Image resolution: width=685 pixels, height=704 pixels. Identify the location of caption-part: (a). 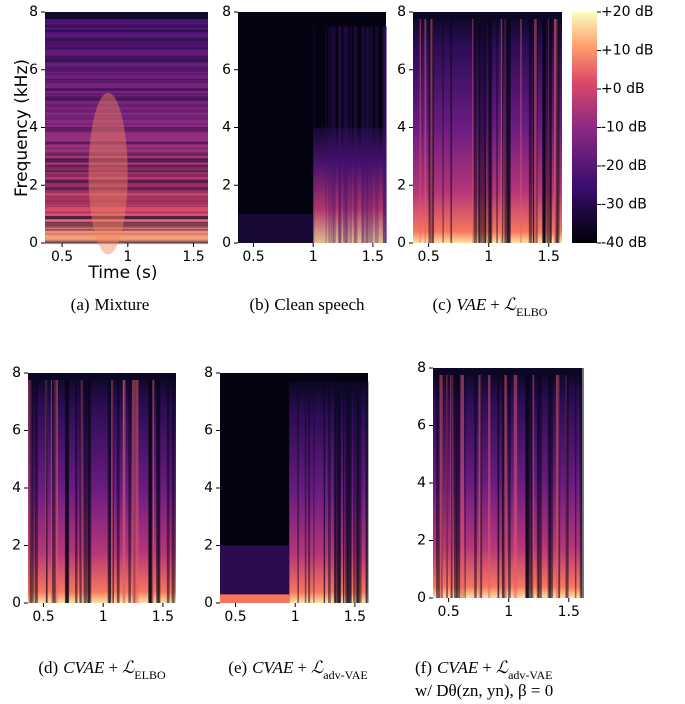
(80, 304).